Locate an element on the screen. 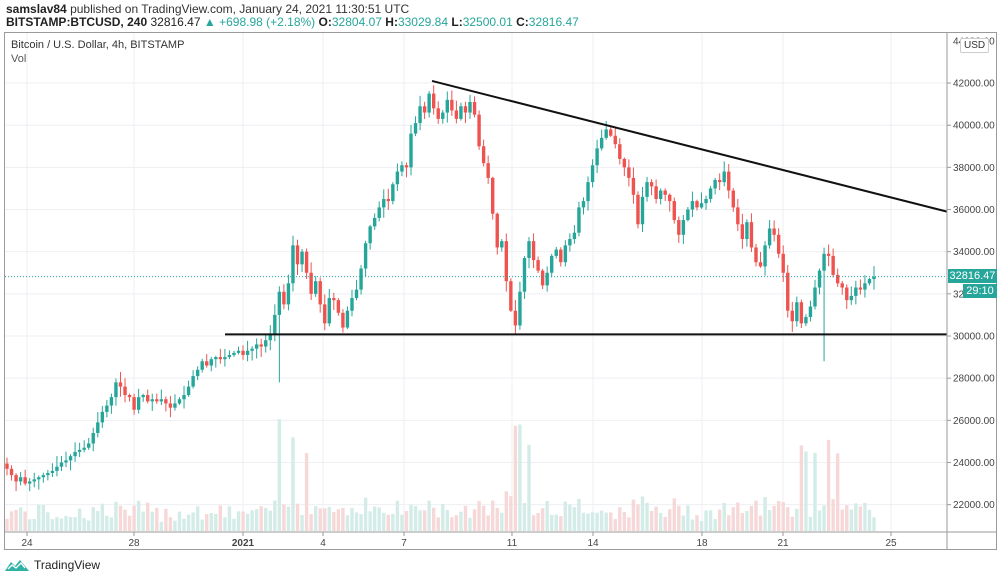 The image size is (1000, 580). time-axis: 24 28 2021 4 7 11 14 18 21 25 is located at coordinates (459, 540).